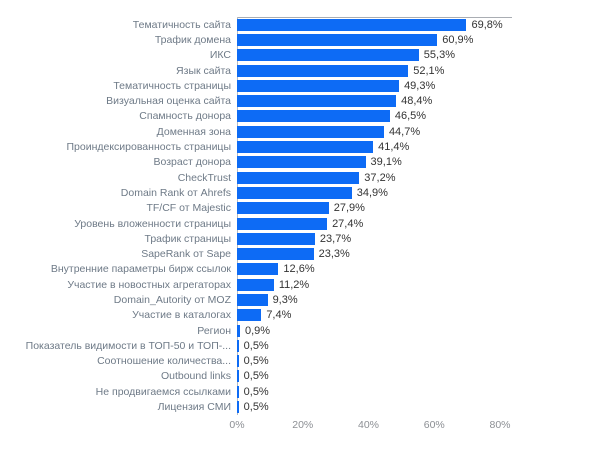 The height and width of the screenshot is (451, 600). What do you see at coordinates (148, 147) in the screenshot?
I see `category-label: Проиндексированность страницы` at bounding box center [148, 147].